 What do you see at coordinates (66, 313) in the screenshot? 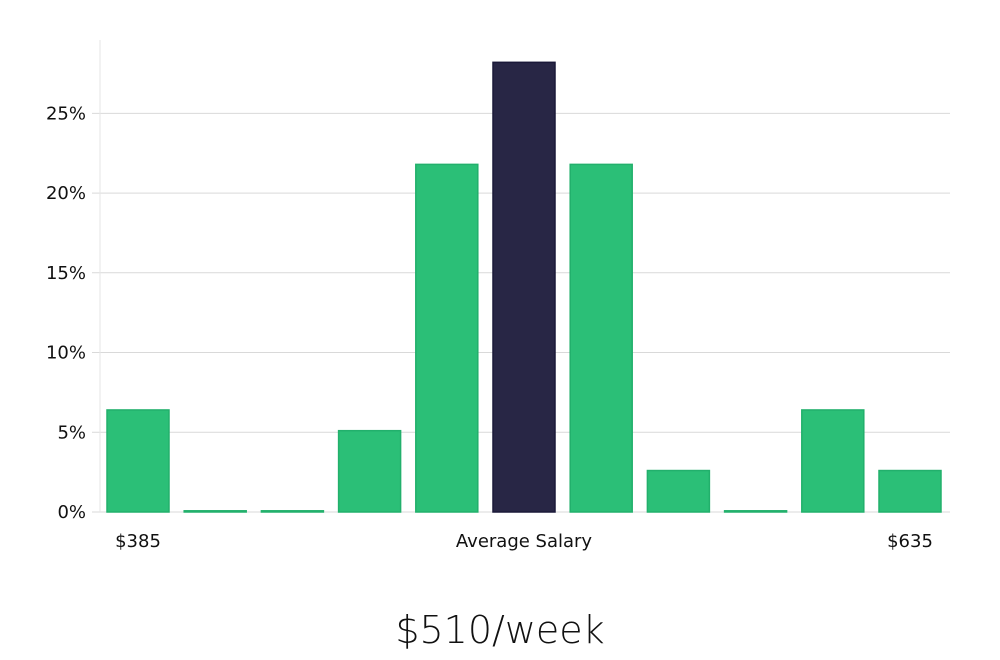
I see `y-axis-tick-labels: 0% 5% 10% 15% 20% 25%` at bounding box center [66, 313].